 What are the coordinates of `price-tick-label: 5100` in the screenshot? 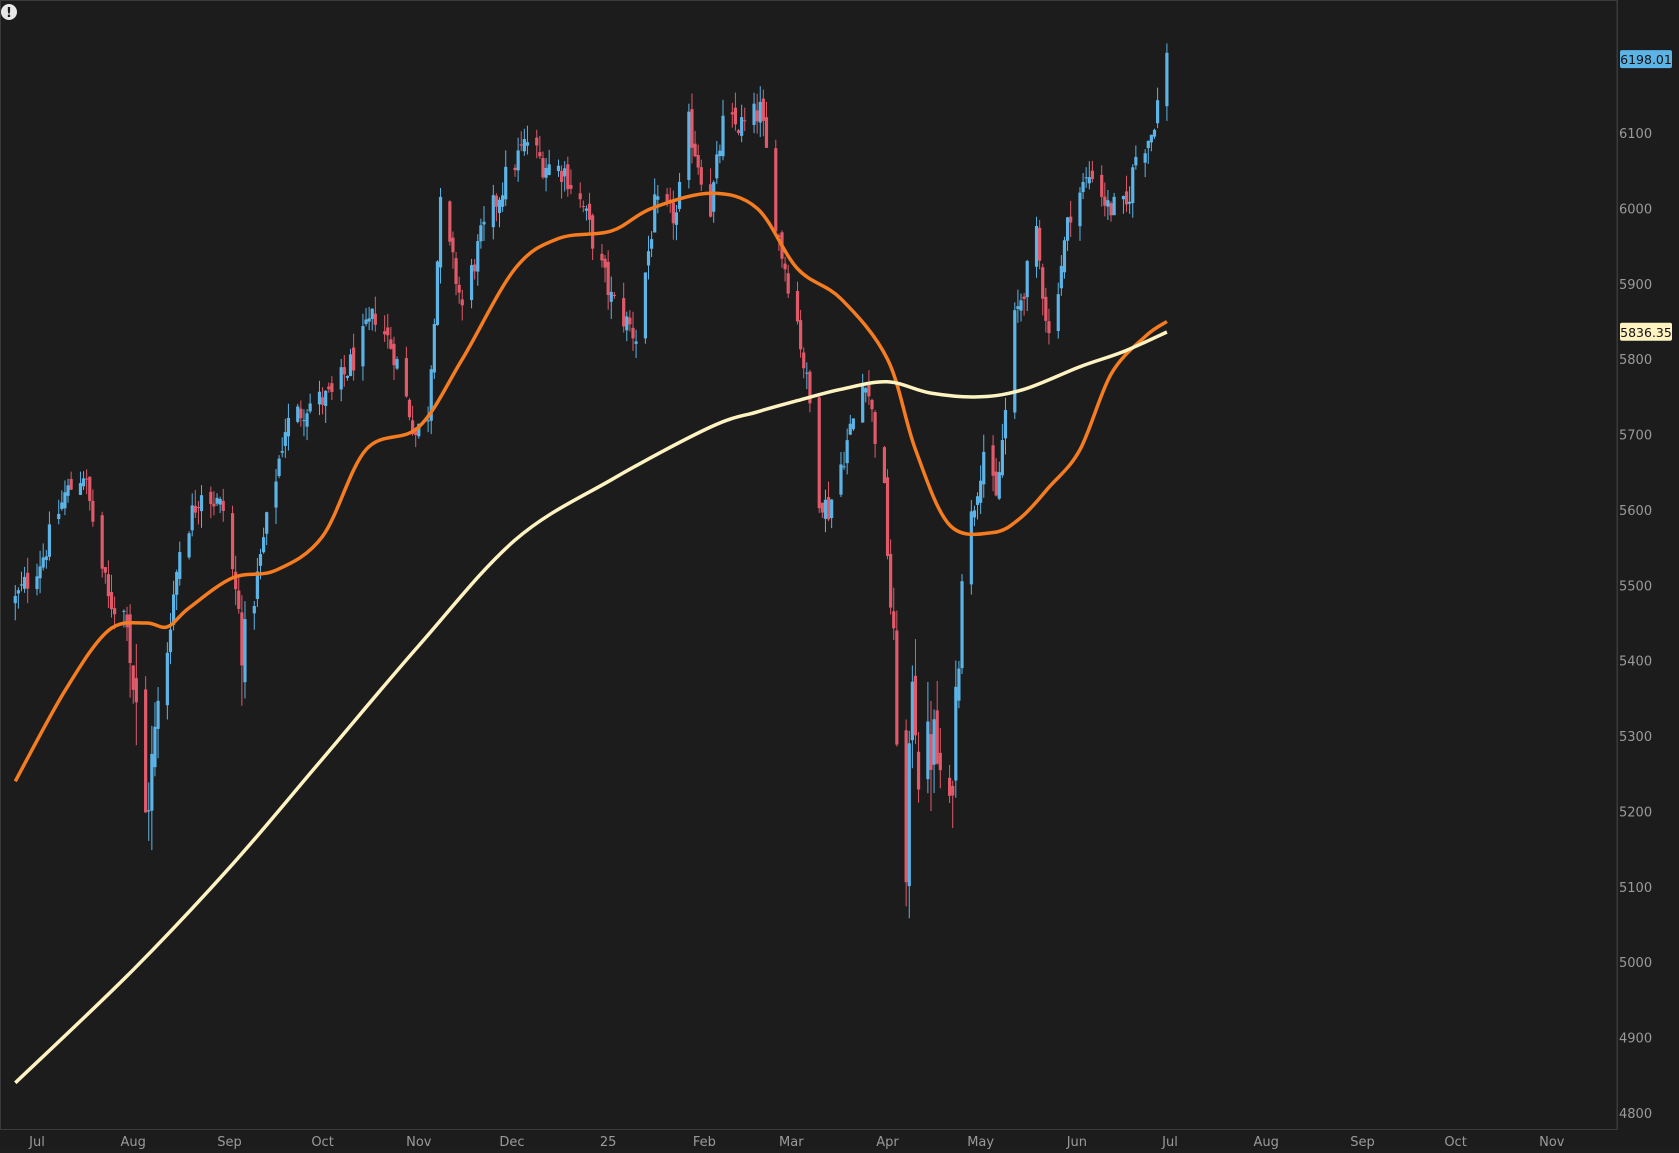 It's located at (1635, 888).